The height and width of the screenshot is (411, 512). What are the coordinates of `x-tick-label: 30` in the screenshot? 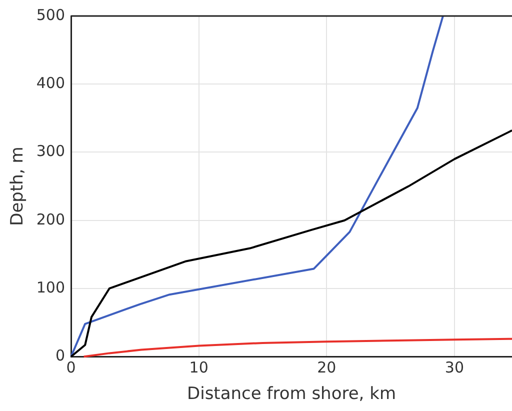 It's located at (454, 367).